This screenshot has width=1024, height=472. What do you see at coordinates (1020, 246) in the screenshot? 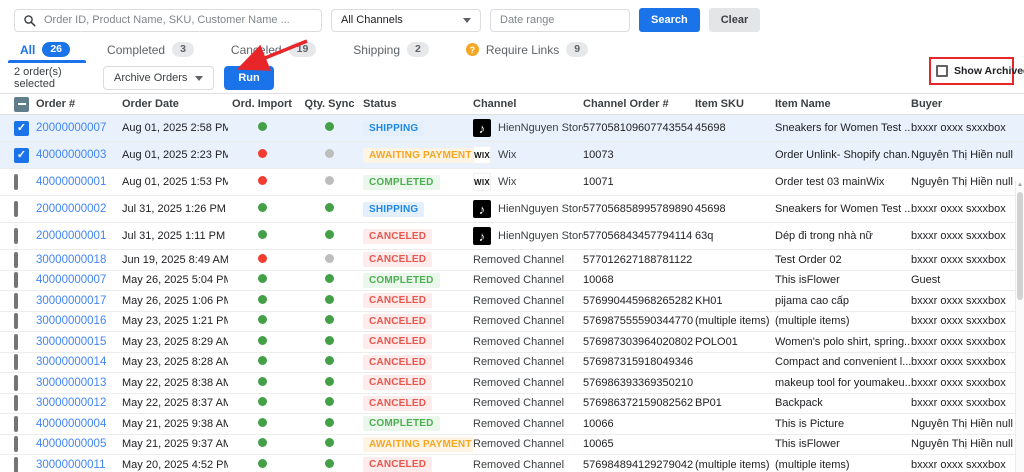
I see `scrollbar-thumb` at bounding box center [1020, 246].